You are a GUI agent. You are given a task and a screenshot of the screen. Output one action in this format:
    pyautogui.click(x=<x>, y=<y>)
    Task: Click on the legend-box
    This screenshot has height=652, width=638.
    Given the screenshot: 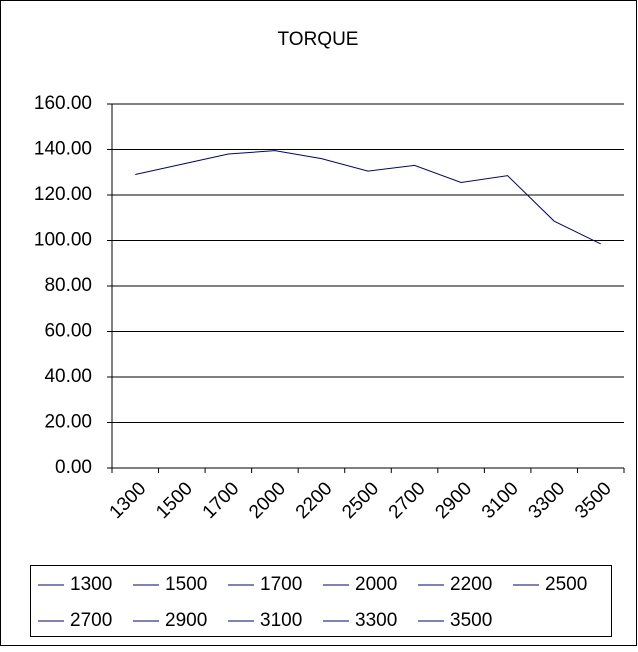 What is the action you would take?
    pyautogui.click(x=321, y=601)
    